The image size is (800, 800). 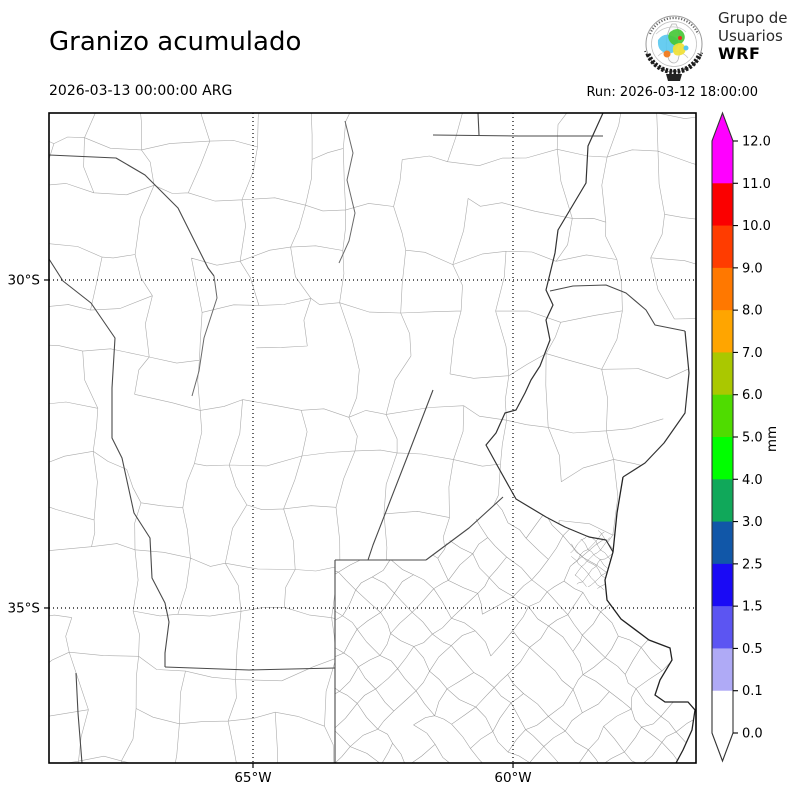 What do you see at coordinates (722, 127) in the screenshot?
I see `colorbar-over-arrow` at bounding box center [722, 127].